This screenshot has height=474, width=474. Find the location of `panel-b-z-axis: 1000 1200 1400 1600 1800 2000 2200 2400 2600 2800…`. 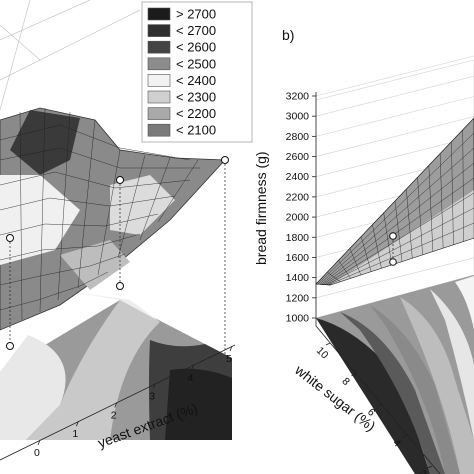

panel-b-z-axis: 1000 1200 1400 1600 1800 2000 2200 2400 2600 2800… is located at coordinates (285, 208).